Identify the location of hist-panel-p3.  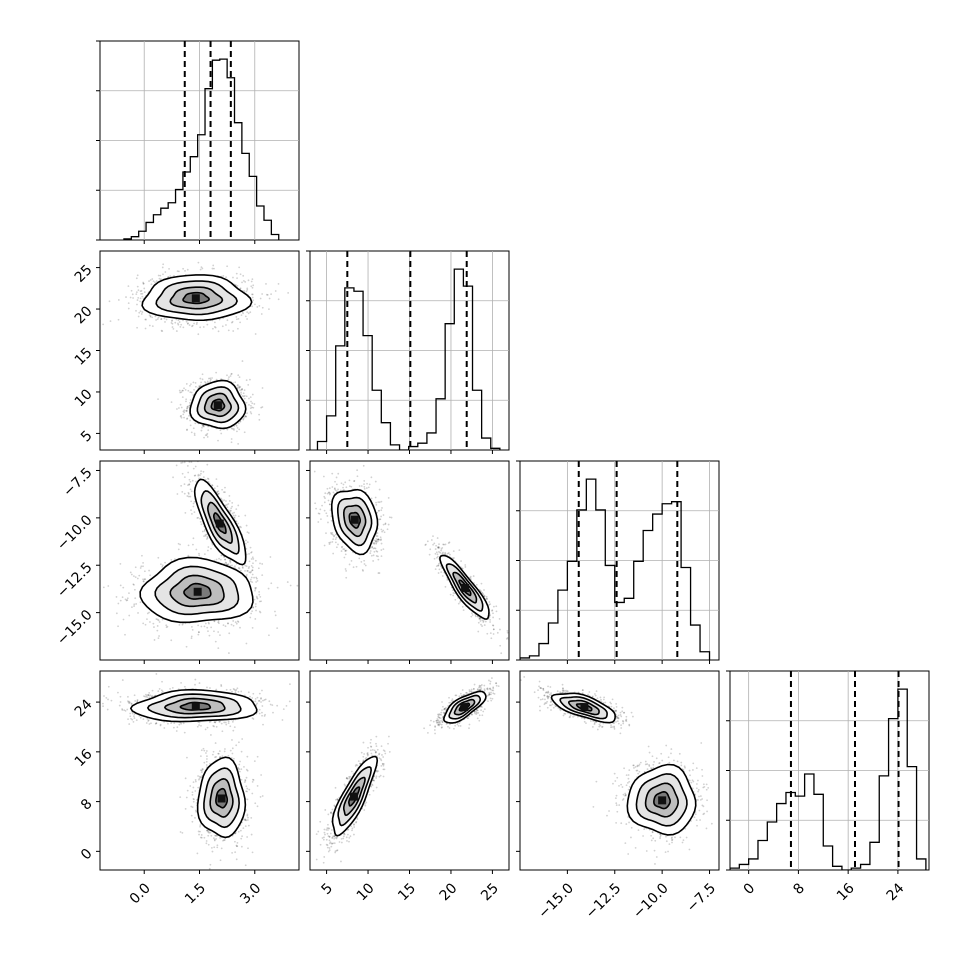
(828, 772).